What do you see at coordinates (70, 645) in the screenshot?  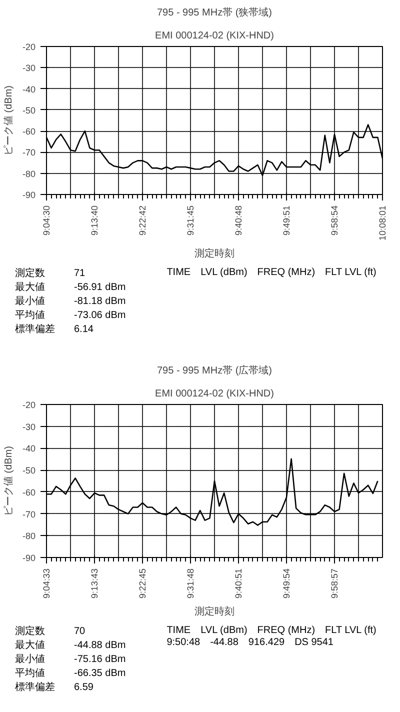 I see `text: 最大値 -44.88 dBm` at bounding box center [70, 645].